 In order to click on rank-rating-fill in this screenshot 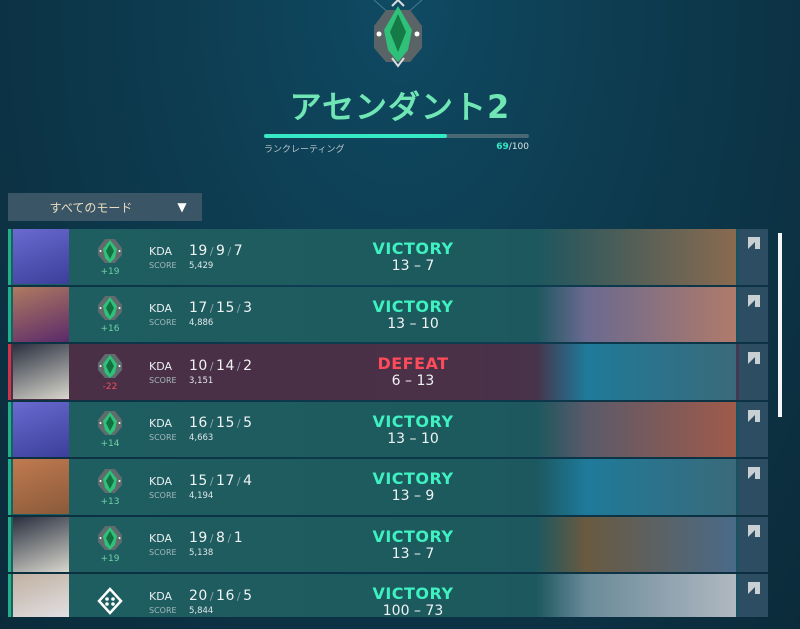, I will do `click(355, 136)`.